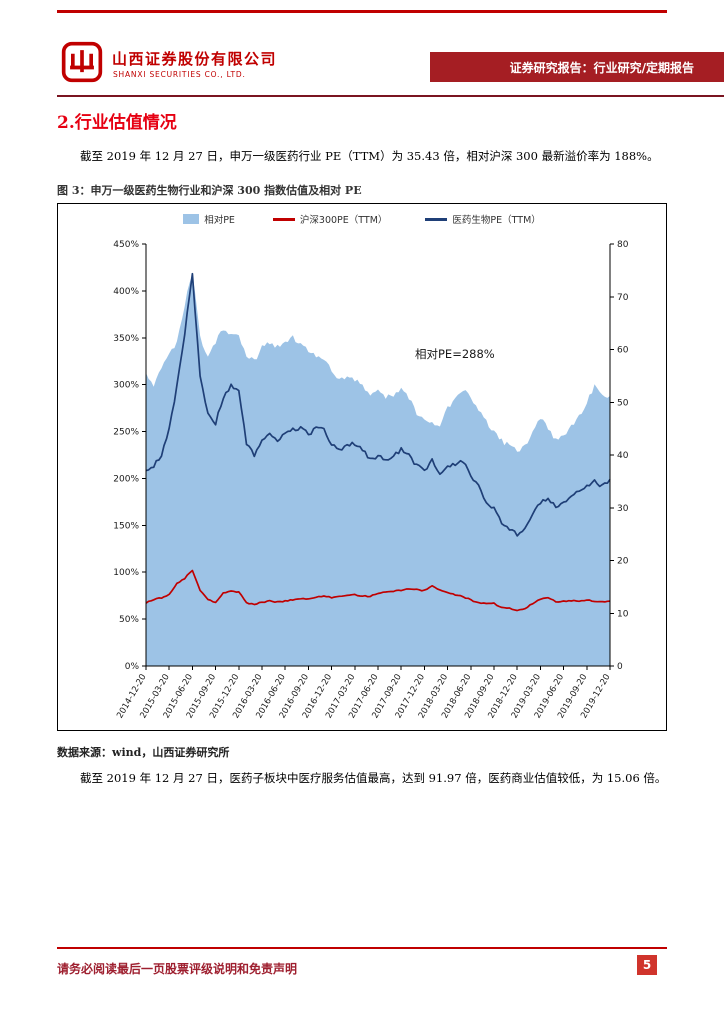 This screenshot has width=724, height=1024. Describe the element at coordinates (496, 220) in the screenshot. I see `legend-label: 医药生物PE（TTM）` at that location.